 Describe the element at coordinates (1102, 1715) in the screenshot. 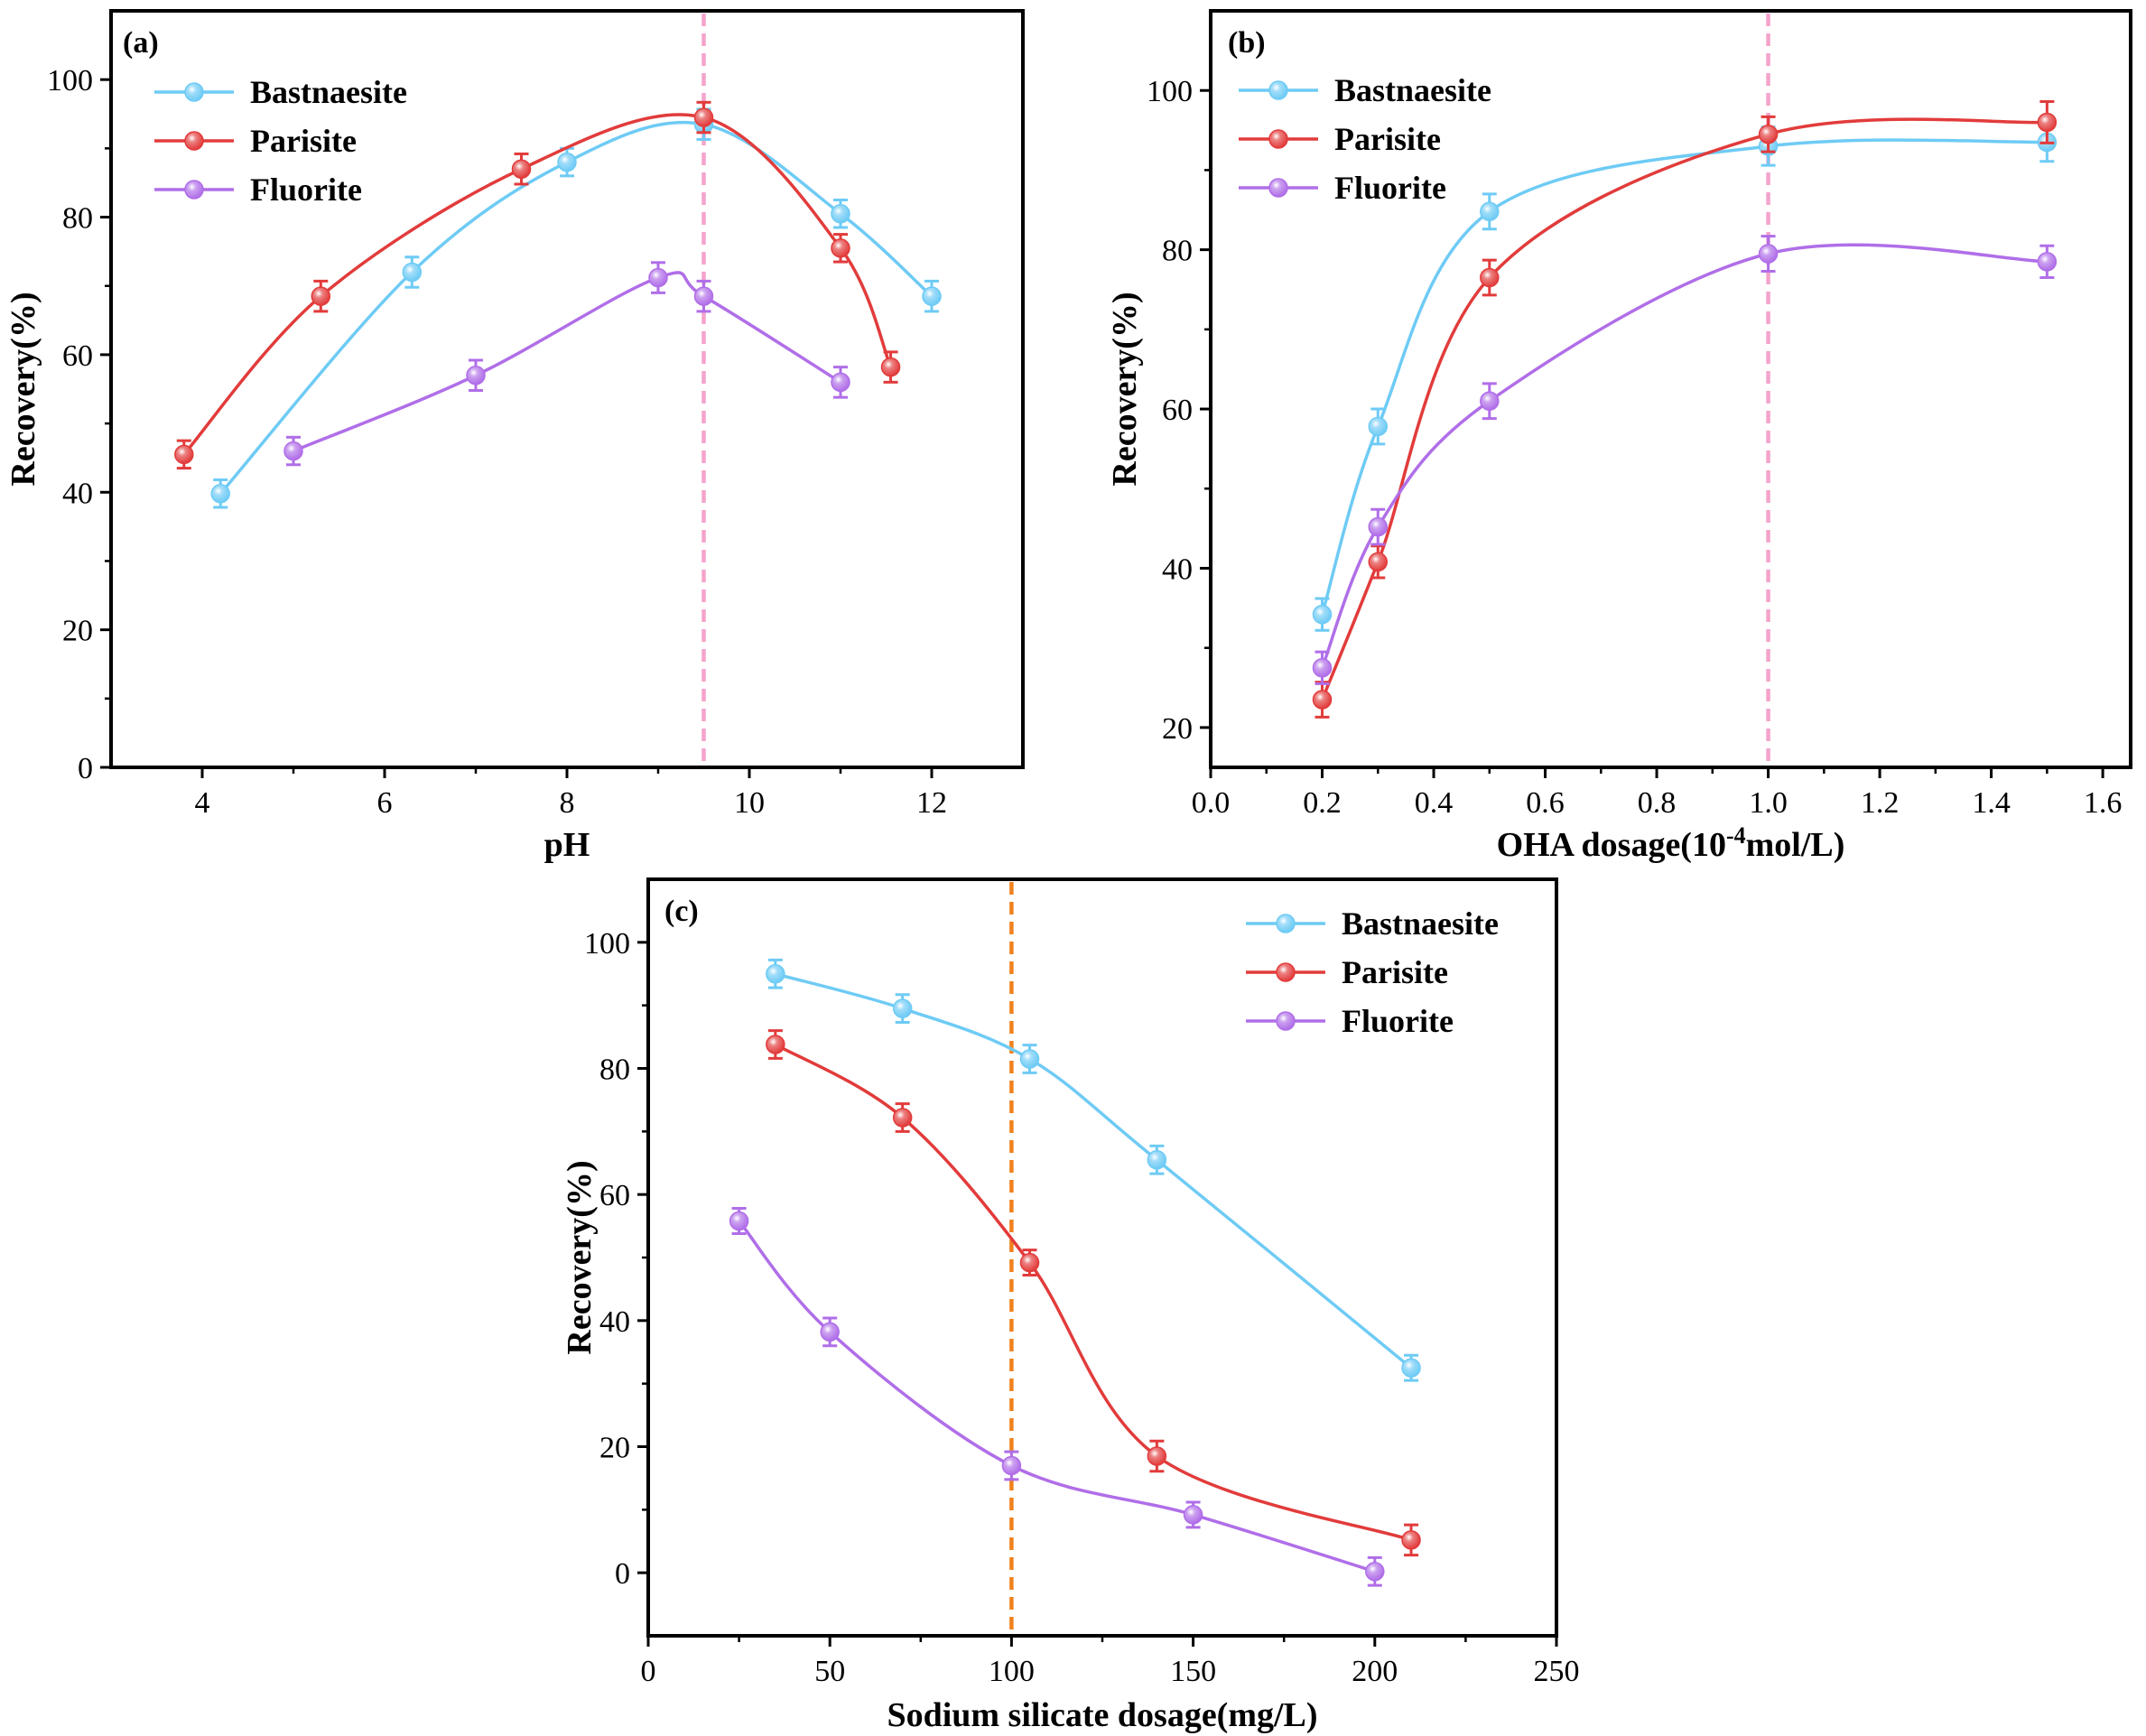

I see `x-axis-title: Sodium silicate dosage(mg/L)` at that location.